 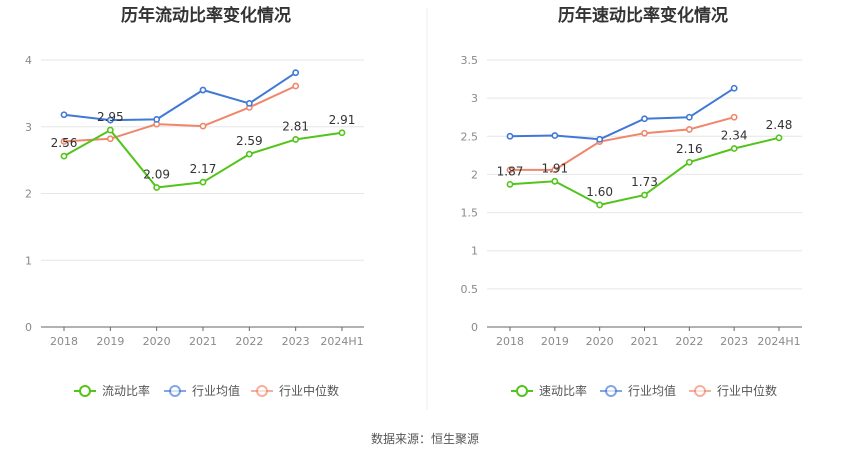 What do you see at coordinates (425, 438) in the screenshot?
I see `data-source-note: 数据来源：恒生聚源` at bounding box center [425, 438].